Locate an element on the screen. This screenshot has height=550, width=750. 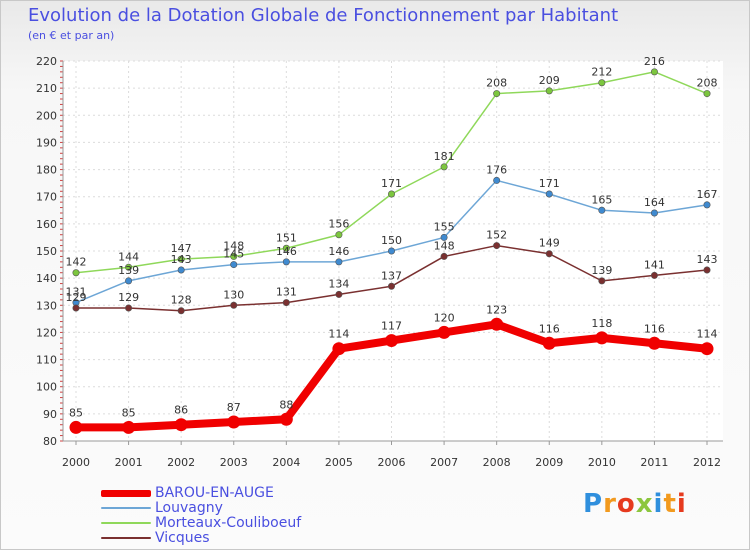
y-tick-label: 90 is located at coordinates (50, 414).